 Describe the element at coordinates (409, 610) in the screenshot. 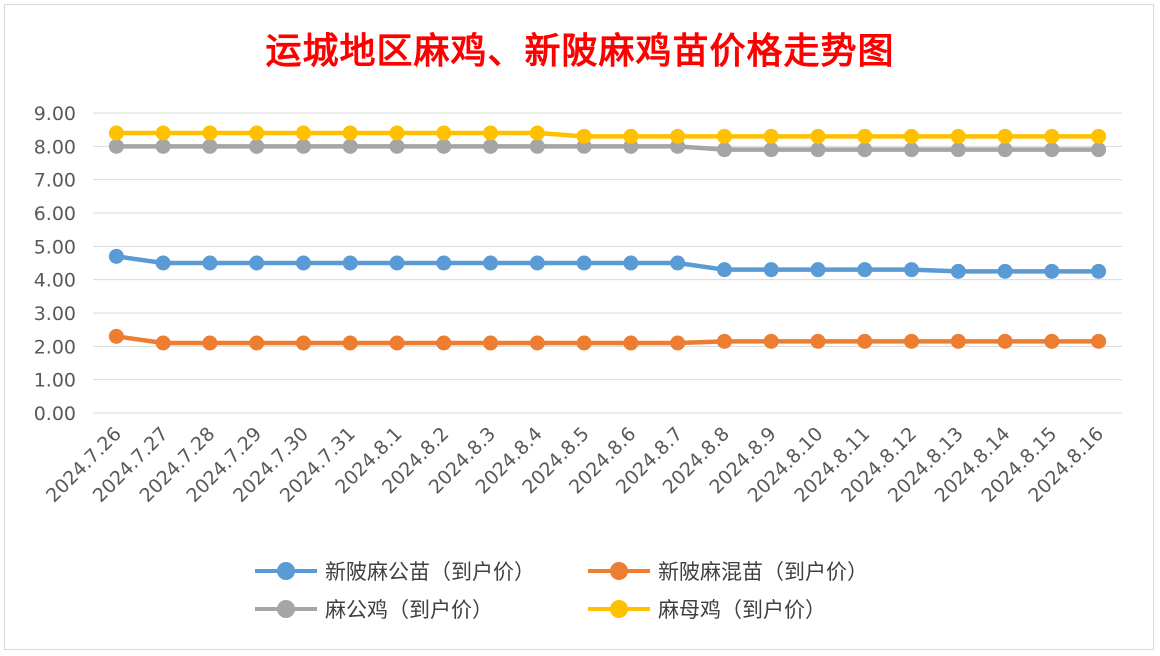

I see `legend-label-series-2: 麻公鸡（到户价）` at that location.